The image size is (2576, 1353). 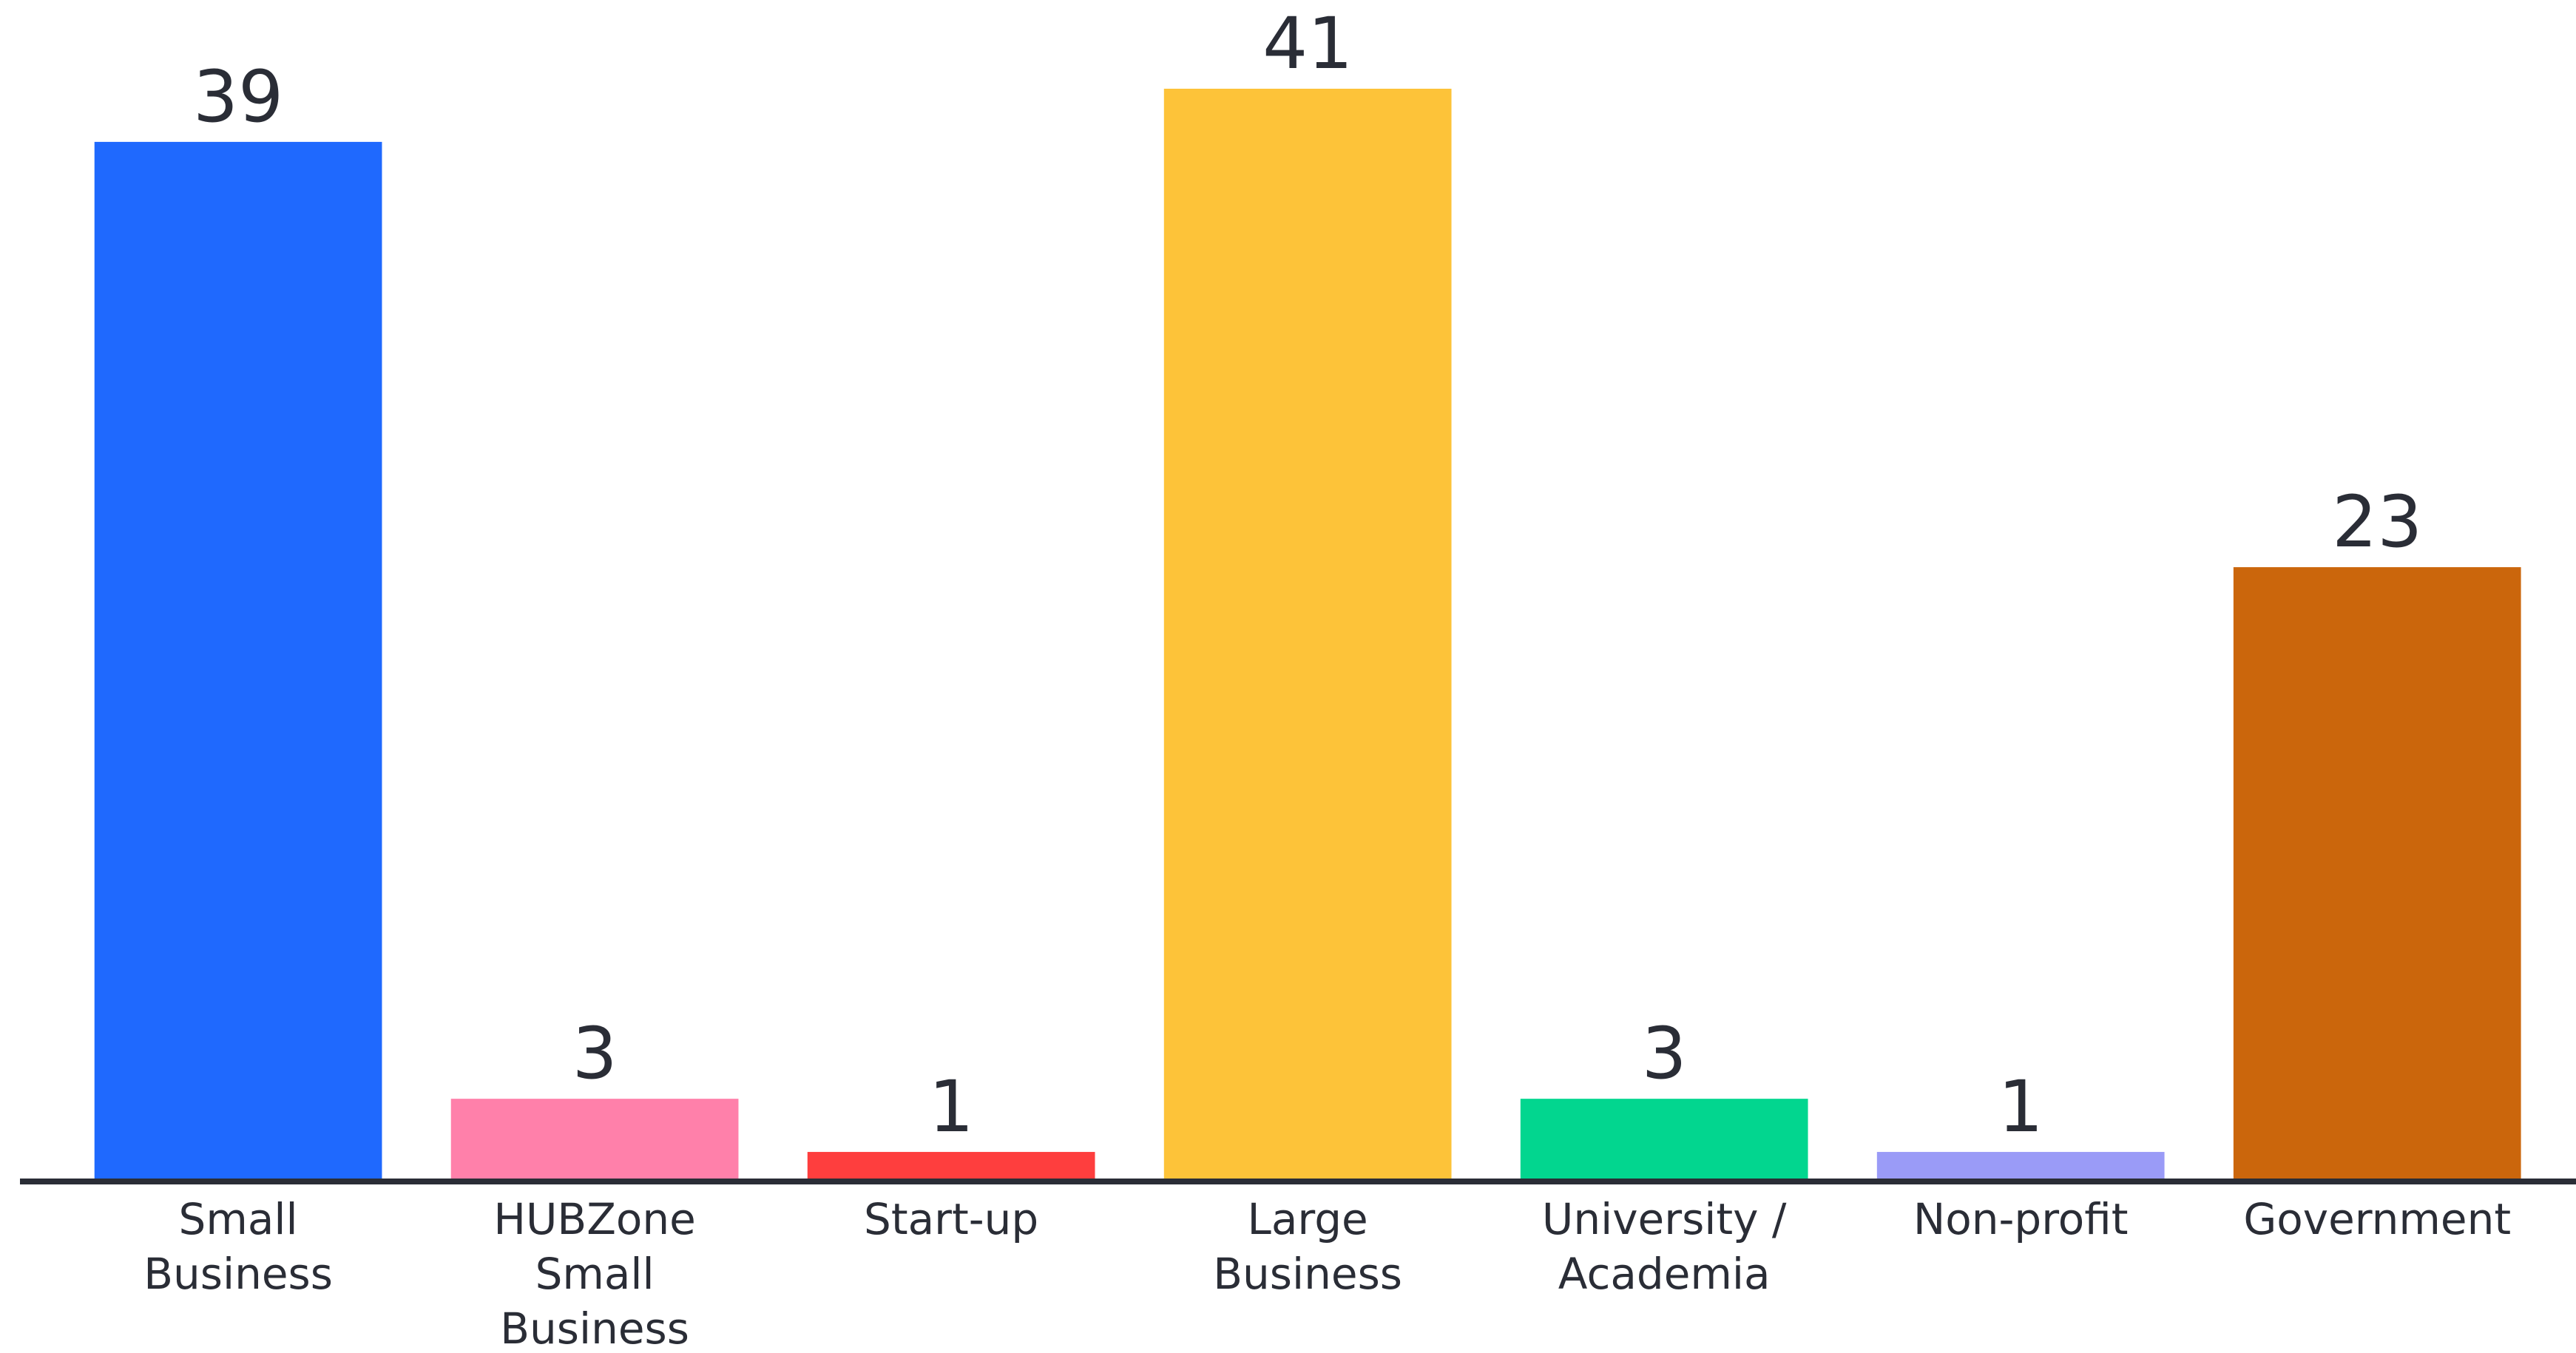 I want to click on x-tick-label: Government, so click(x=2377, y=1219).